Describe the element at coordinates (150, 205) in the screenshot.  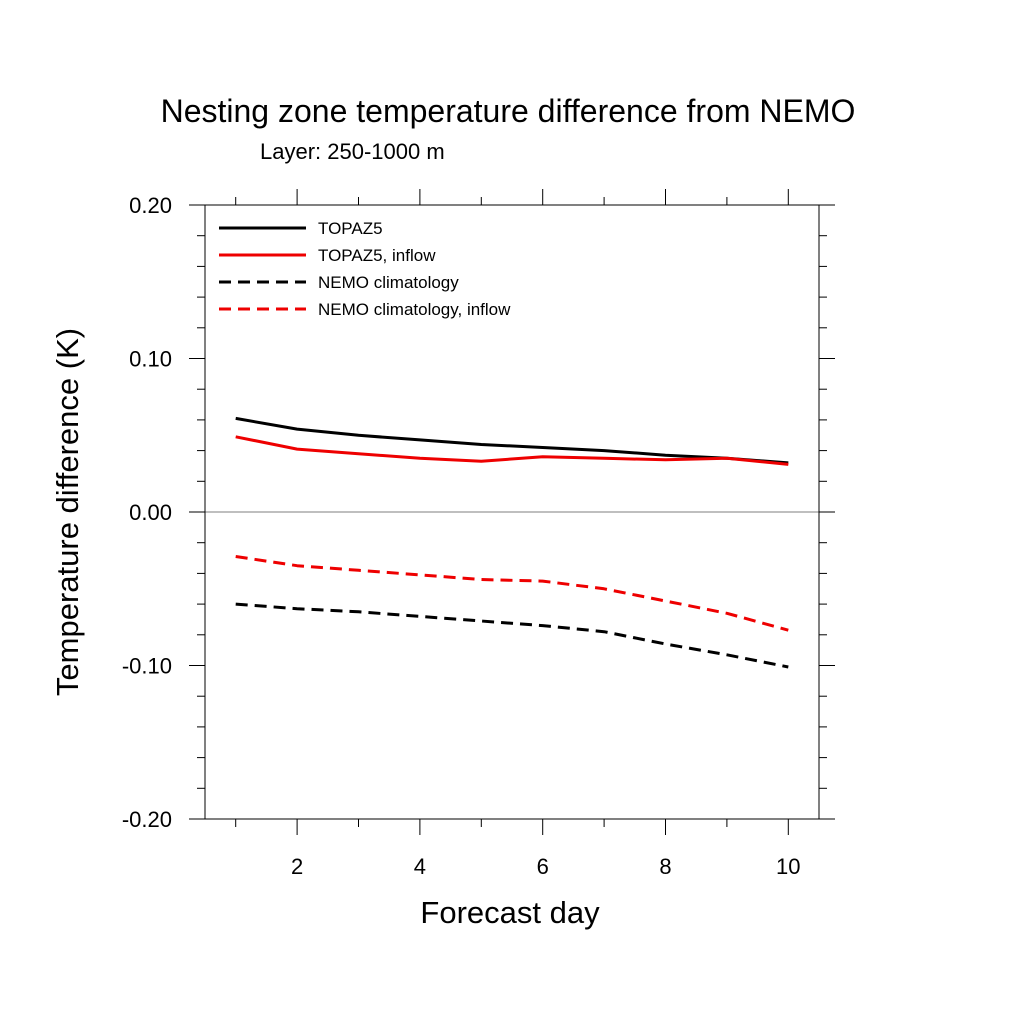
I see `y-tick-label: 0.20` at that location.